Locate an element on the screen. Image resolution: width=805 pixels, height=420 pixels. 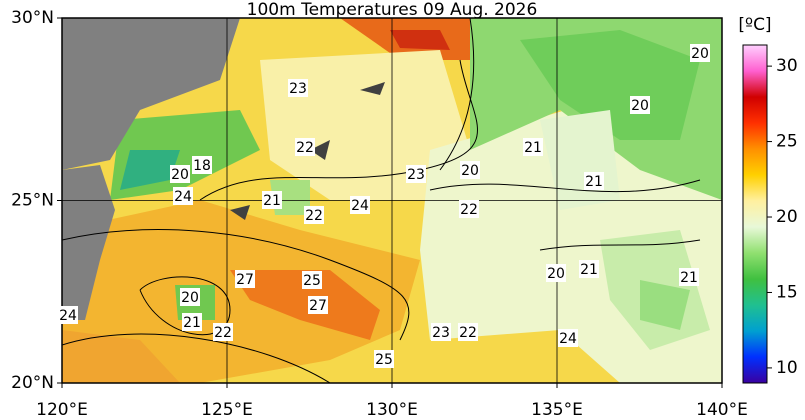
colorbar-tick-label: 30 is located at coordinates (787, 66).